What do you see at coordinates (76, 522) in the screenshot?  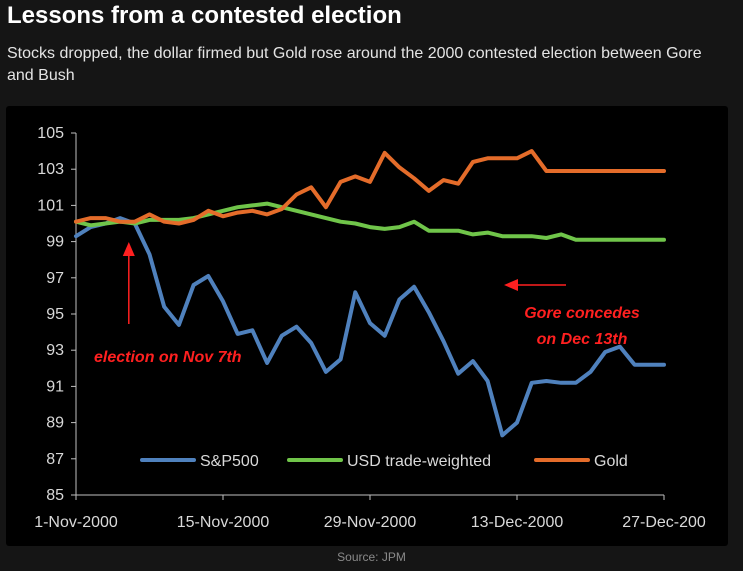 I see `x-tick-label: 1-Nov-2000` at bounding box center [76, 522].